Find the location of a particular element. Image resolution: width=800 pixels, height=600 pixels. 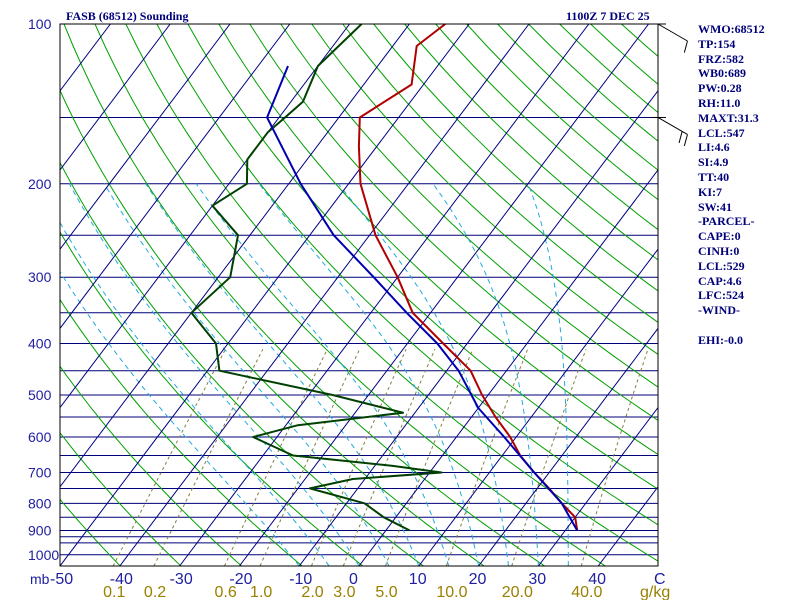

mixing-ratio-tick-1.0: 1.0 is located at coordinates (261, 592).